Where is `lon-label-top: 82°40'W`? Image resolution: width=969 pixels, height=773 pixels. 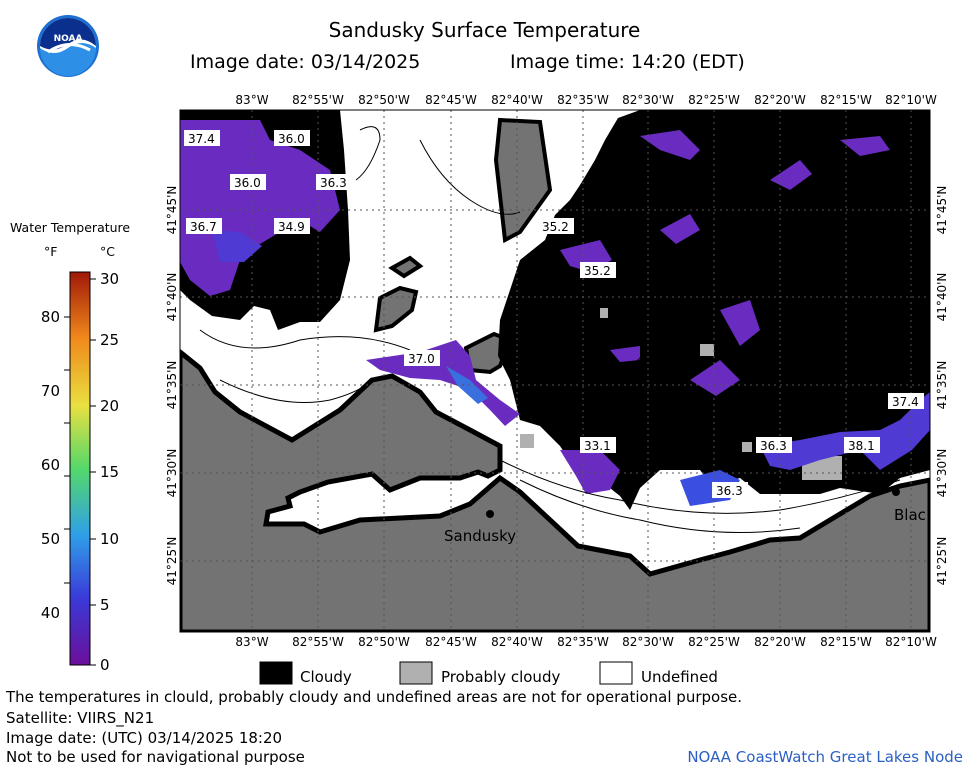
lon-label-top: 82°40'W is located at coordinates (517, 100).